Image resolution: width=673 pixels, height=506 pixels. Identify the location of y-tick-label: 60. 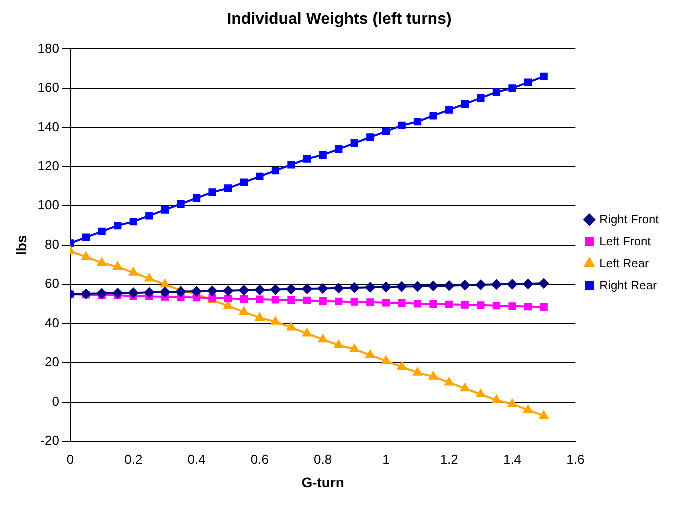
(52, 284).